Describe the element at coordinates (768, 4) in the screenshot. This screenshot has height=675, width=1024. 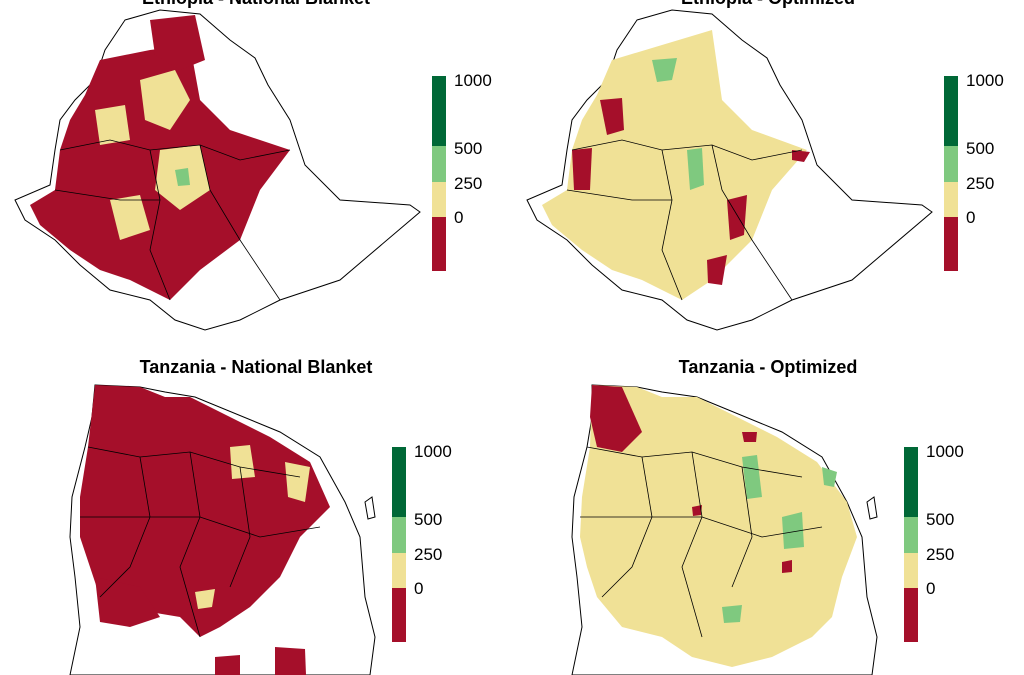
I see `panel-title: Ethiopia - Optimized` at that location.